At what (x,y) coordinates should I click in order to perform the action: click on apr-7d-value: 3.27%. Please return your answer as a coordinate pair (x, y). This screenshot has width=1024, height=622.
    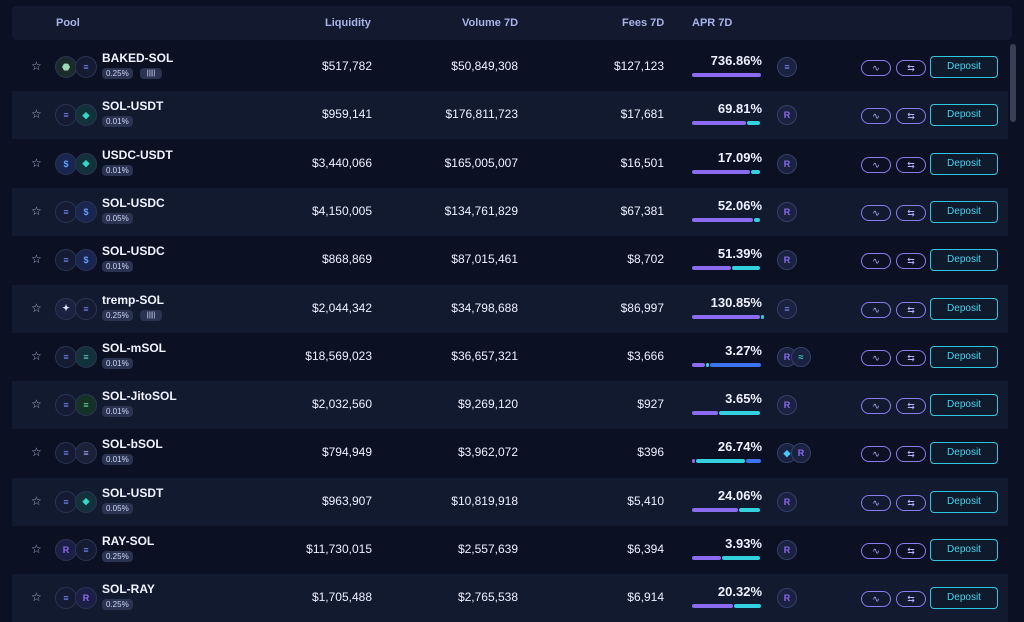
    Looking at the image, I should click on (743, 350).